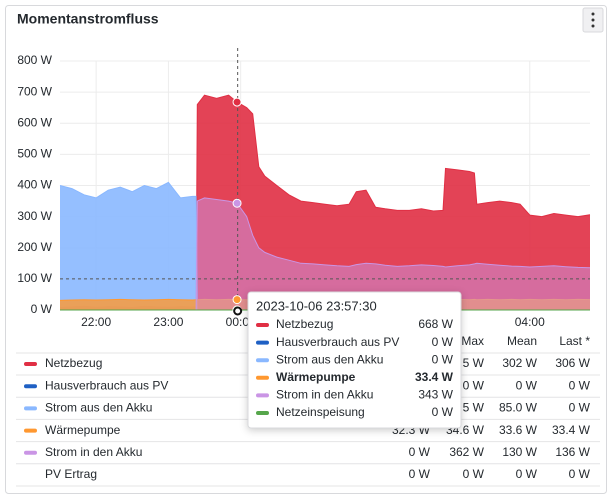  Describe the element at coordinates (34, 185) in the screenshot. I see `y-tick-label: 400 W` at that location.